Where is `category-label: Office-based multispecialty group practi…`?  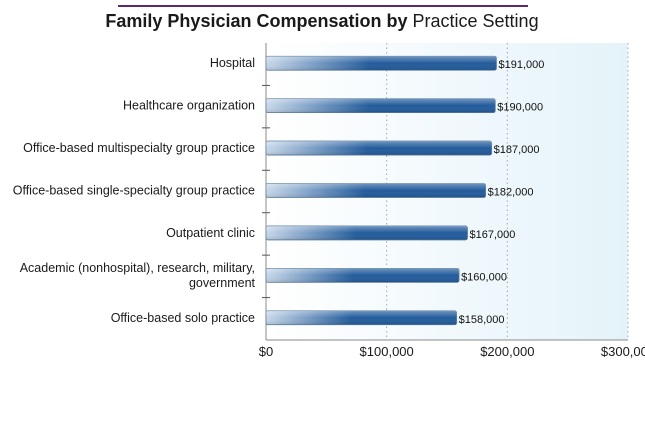
category-label: Office-based multispecialty group practi… is located at coordinates (139, 148).